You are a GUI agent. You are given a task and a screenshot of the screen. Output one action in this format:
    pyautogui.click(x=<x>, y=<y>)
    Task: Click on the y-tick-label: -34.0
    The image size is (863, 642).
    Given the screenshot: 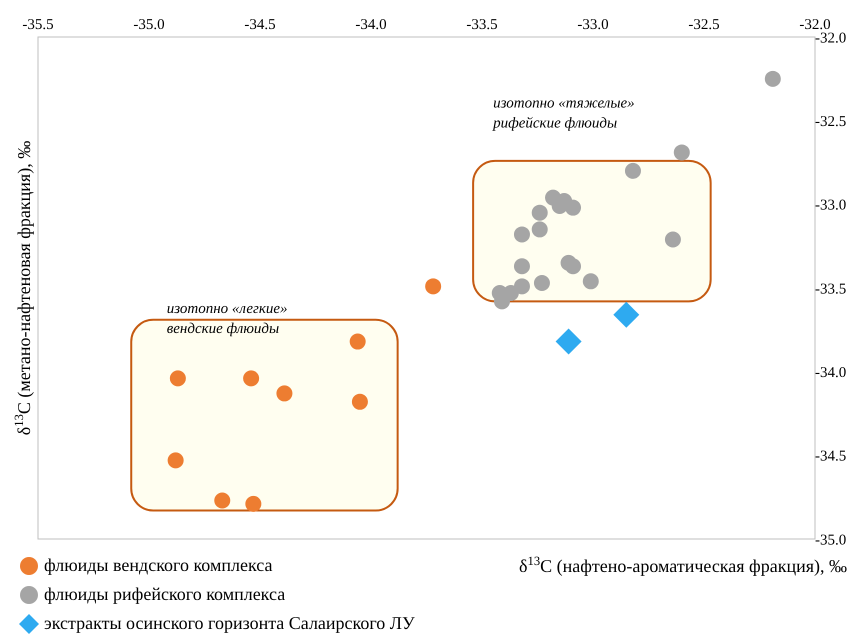 What is the action you would take?
    pyautogui.click(x=830, y=372)
    